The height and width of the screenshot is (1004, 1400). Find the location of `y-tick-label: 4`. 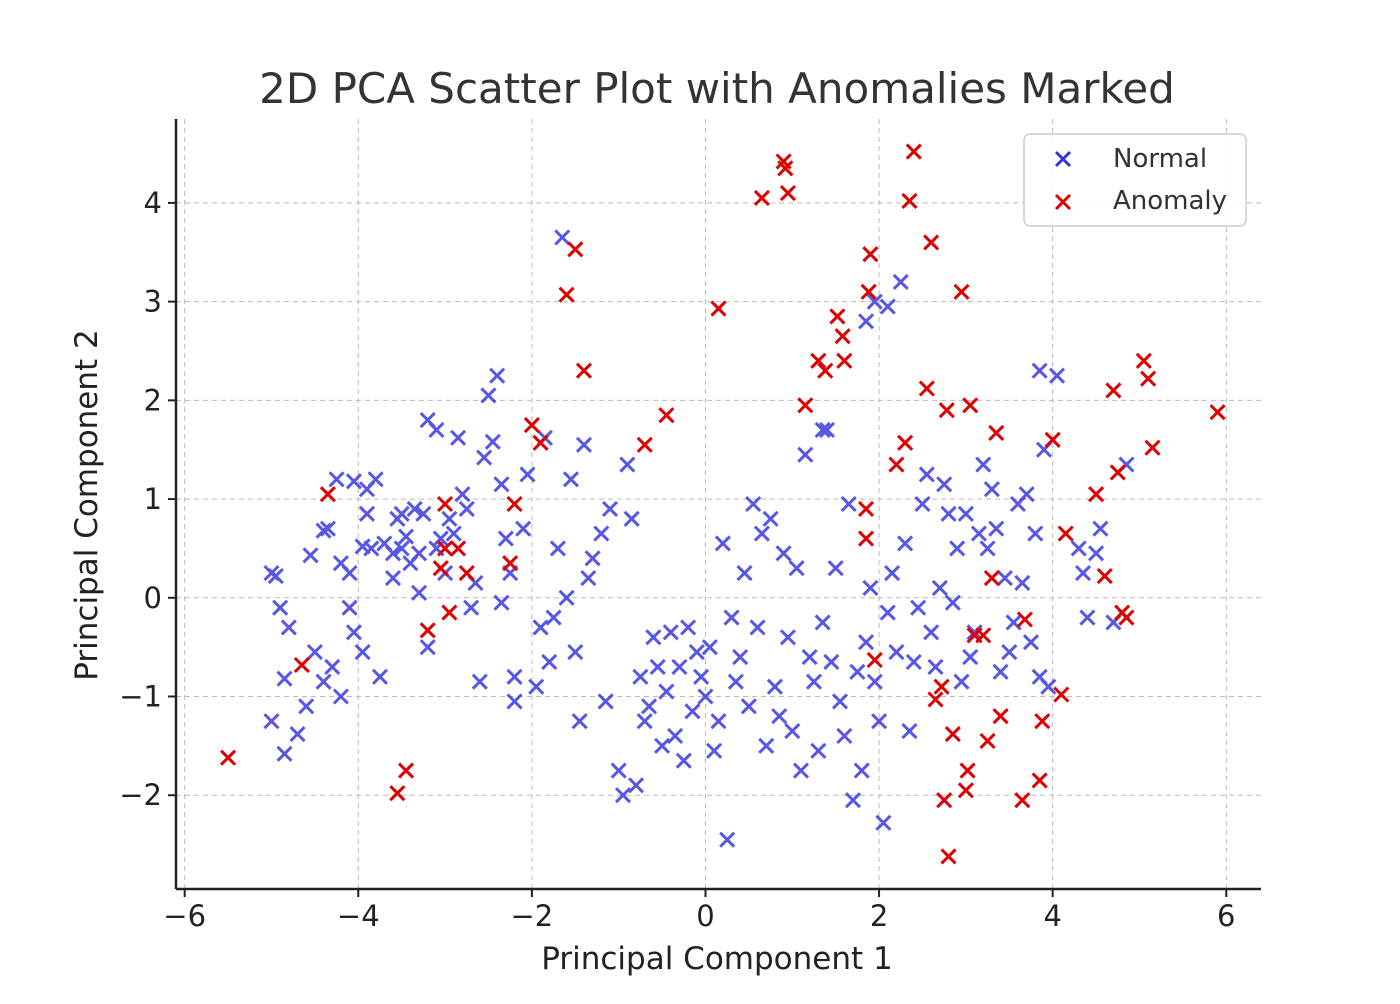

y-tick-label: 4 is located at coordinates (153, 203).